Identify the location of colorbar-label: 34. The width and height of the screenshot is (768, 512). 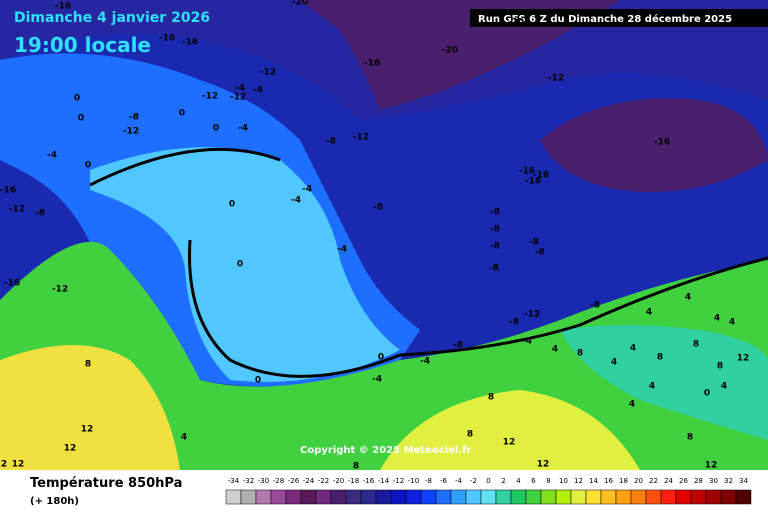
(743, 481).